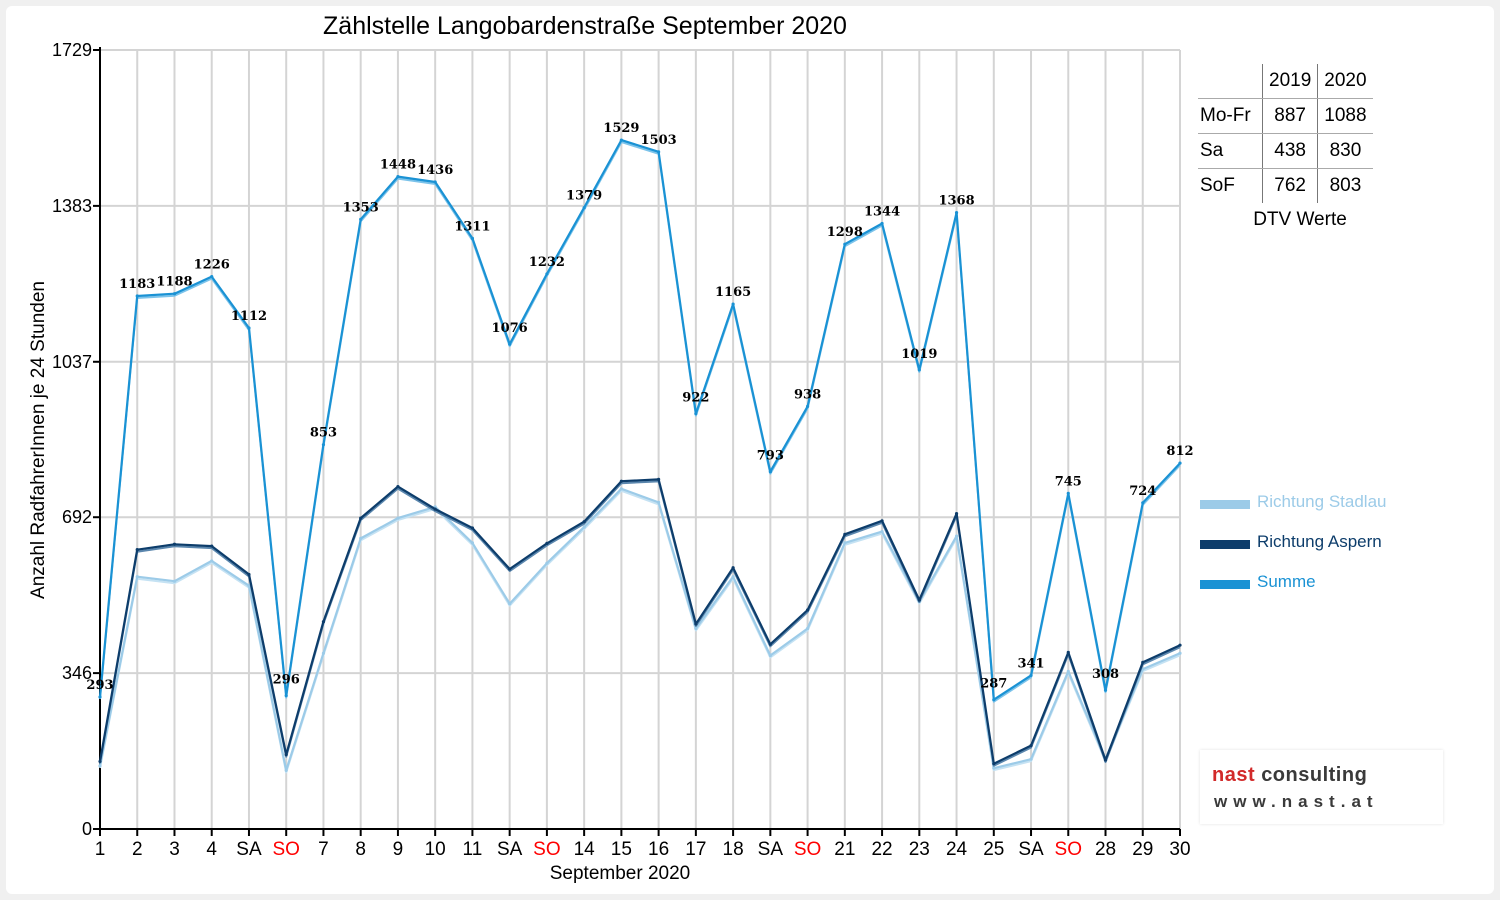 The image size is (1500, 900). I want to click on x-tick-label: 24, so click(957, 849).